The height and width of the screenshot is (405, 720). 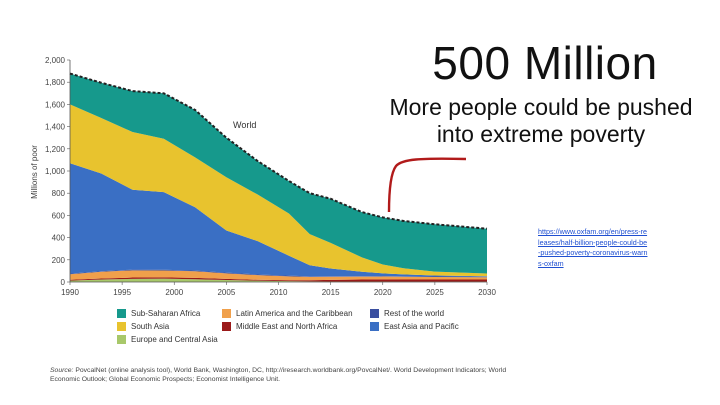 What do you see at coordinates (122, 292) in the screenshot?
I see `x-tick-label: 1995` at bounding box center [122, 292].